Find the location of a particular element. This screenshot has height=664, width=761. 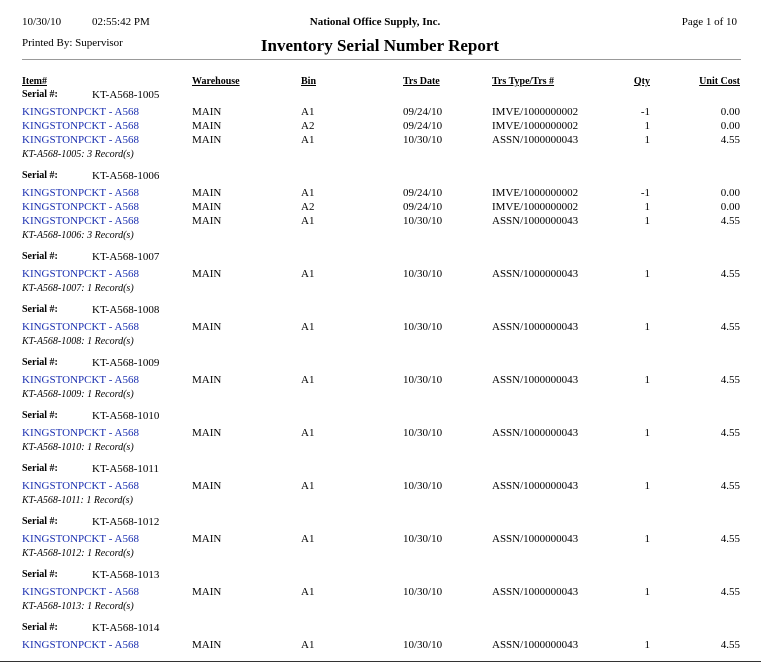

group-summary: KT-A568-1005: 3 Record(s) is located at coordinates (78, 154).